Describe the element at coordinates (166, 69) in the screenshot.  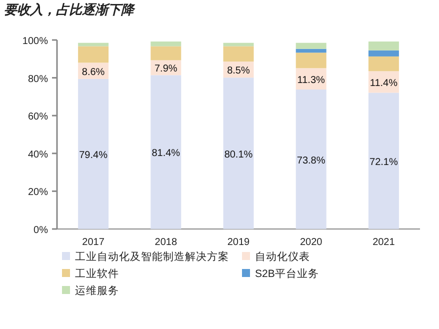
I see `data-label: 7.9%` at that location.